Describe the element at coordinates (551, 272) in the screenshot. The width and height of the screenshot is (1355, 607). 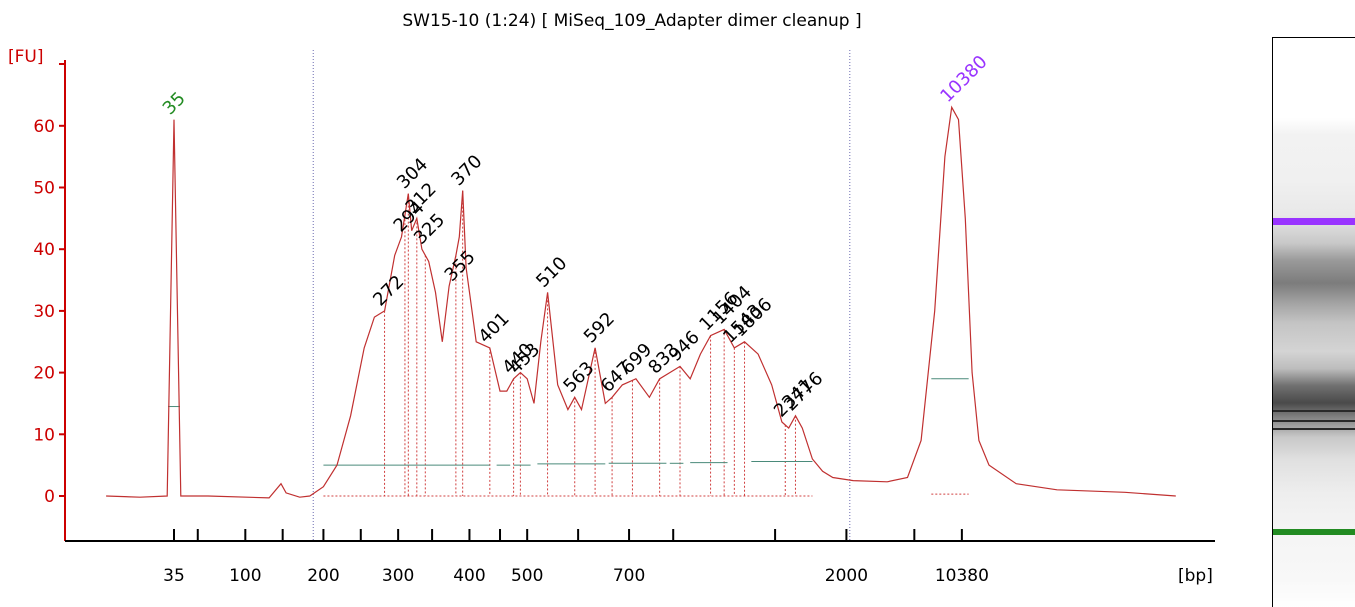
I see `peak-label: 510` at that location.